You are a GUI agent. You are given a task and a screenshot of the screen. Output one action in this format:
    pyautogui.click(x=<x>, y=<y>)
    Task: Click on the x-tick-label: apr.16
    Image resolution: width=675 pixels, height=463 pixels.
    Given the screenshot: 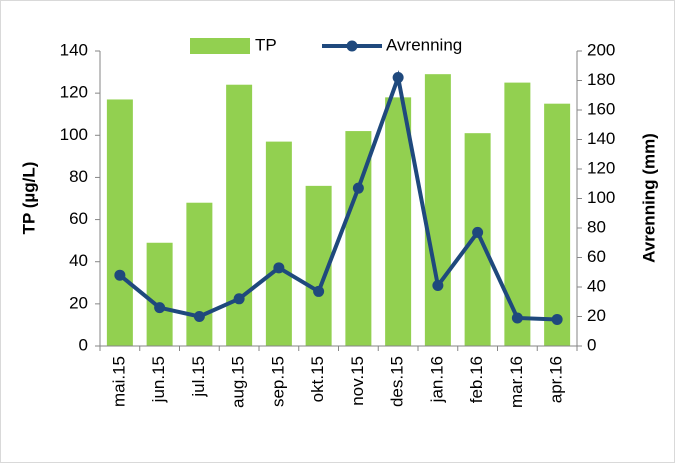 What is the action you would take?
    pyautogui.click(x=556, y=379)
    